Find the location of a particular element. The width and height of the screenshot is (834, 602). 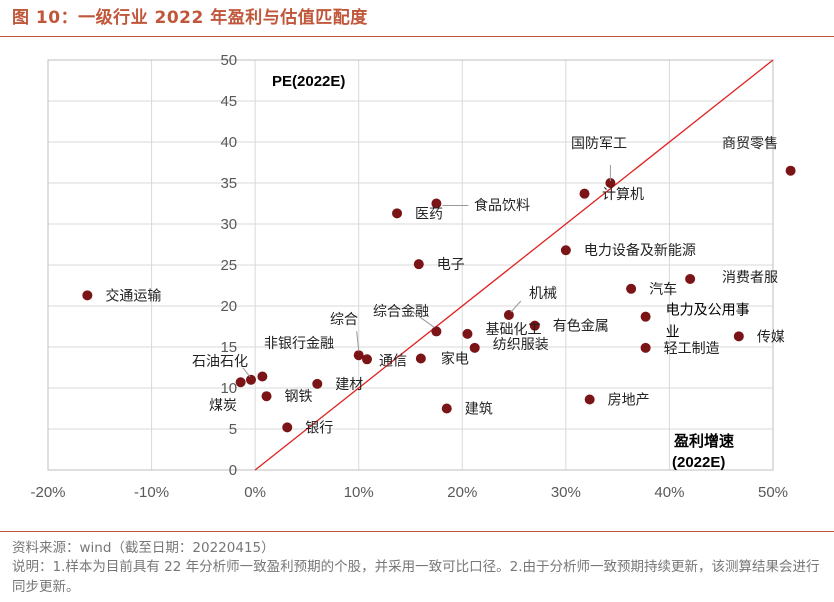

x-tick-label: 30% is located at coordinates (566, 492).